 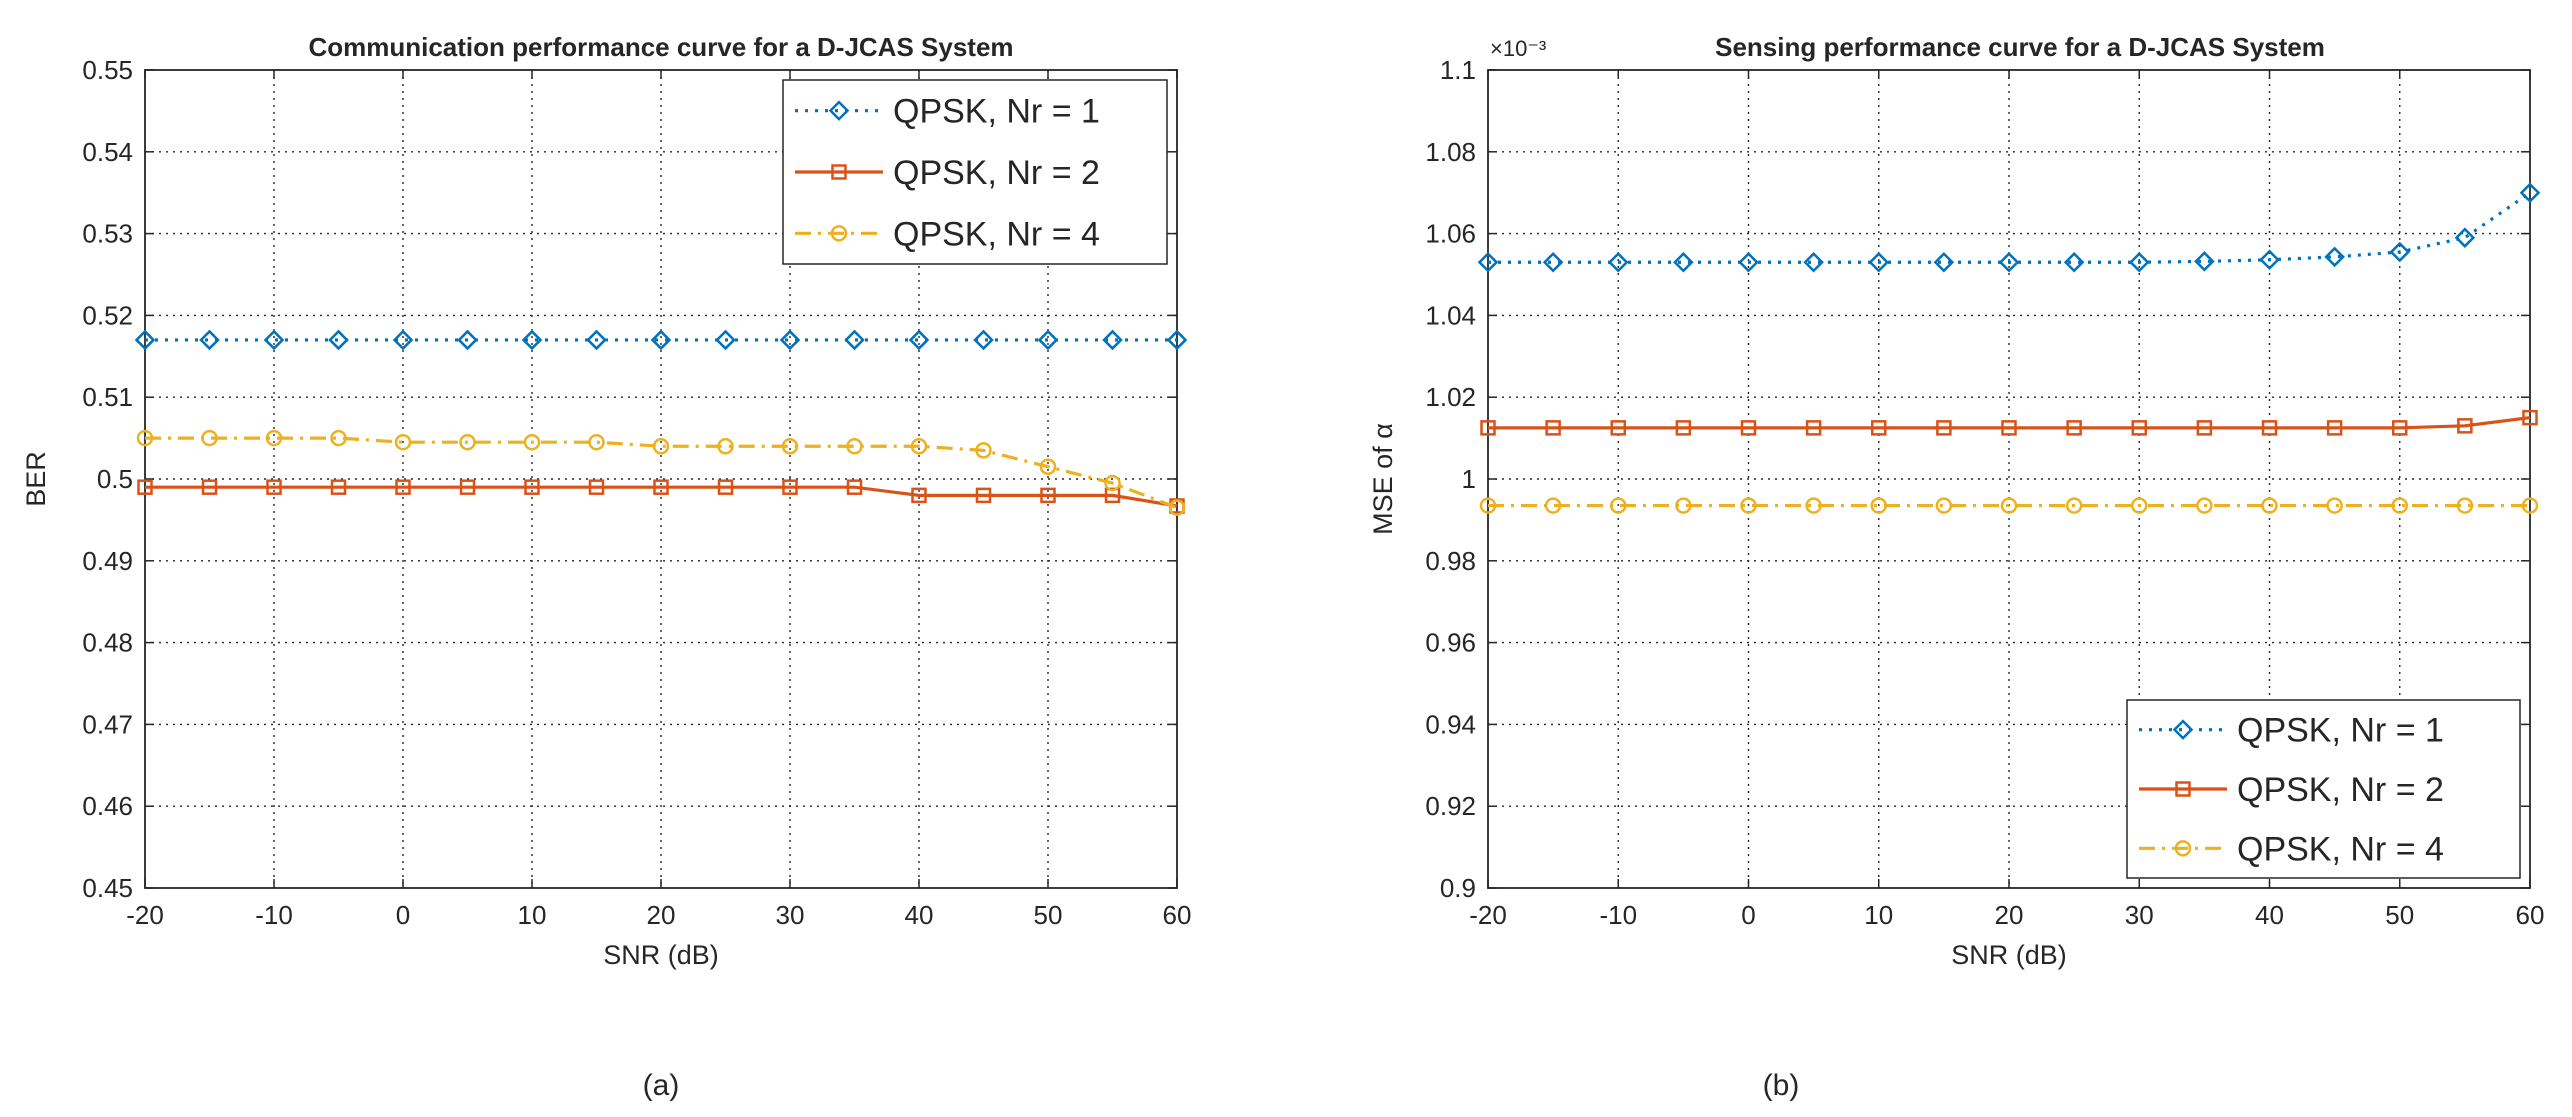 What do you see at coordinates (2340, 790) in the screenshot?
I see `legend-label: QPSK, Nr = 2` at bounding box center [2340, 790].